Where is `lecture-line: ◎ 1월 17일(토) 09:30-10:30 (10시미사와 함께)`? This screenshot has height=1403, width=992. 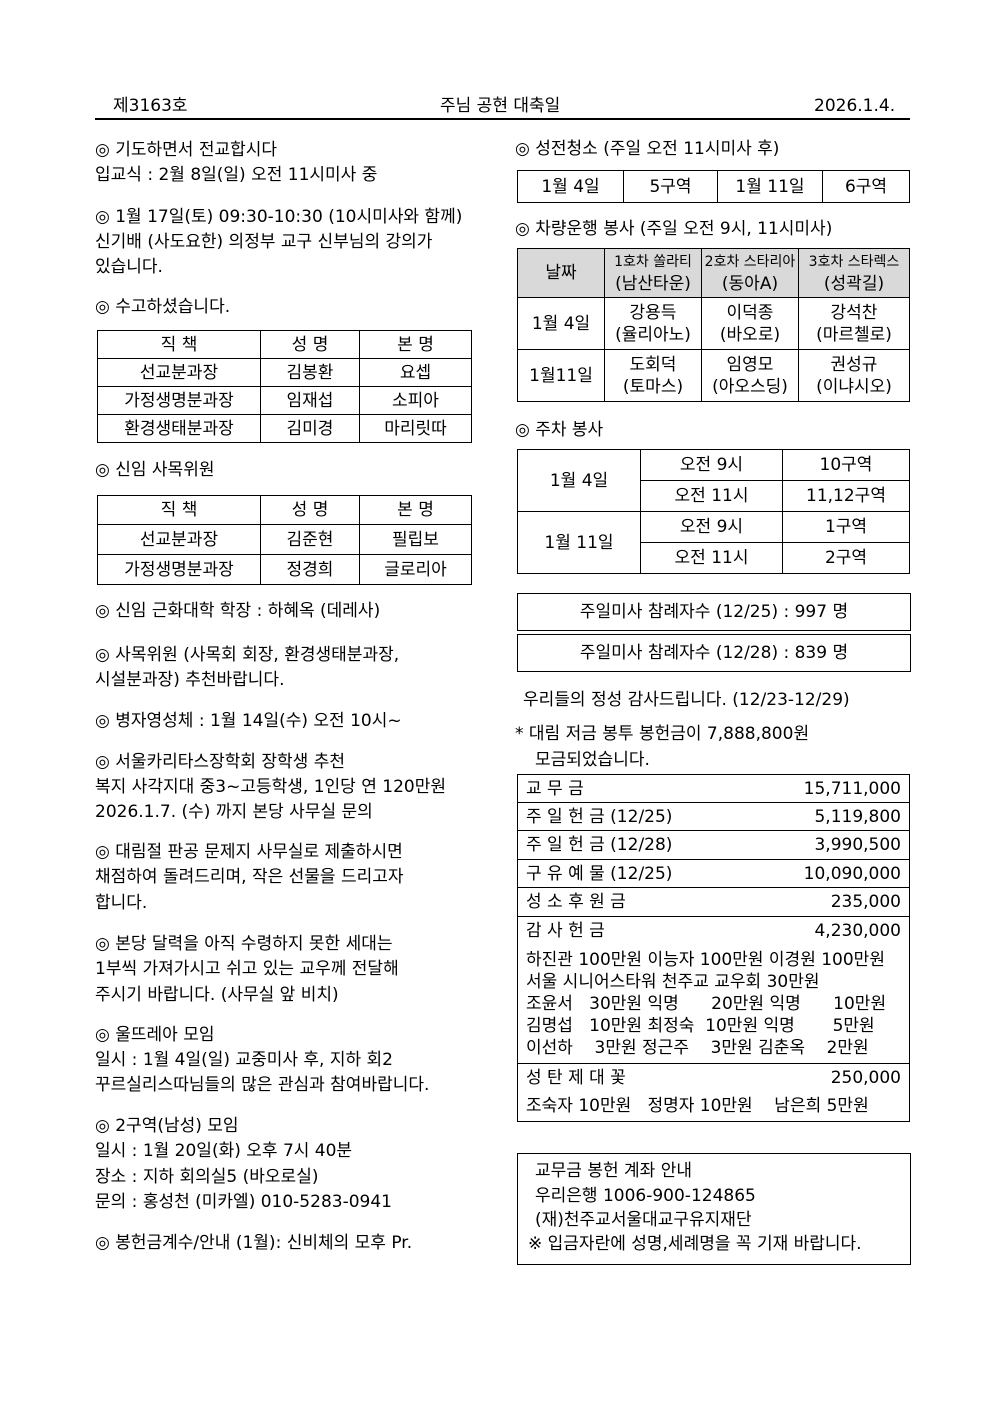 lecture-line: ◎ 1월 17일(토) 09:30-10:30 (10시미사와 함께) is located at coordinates (279, 217).